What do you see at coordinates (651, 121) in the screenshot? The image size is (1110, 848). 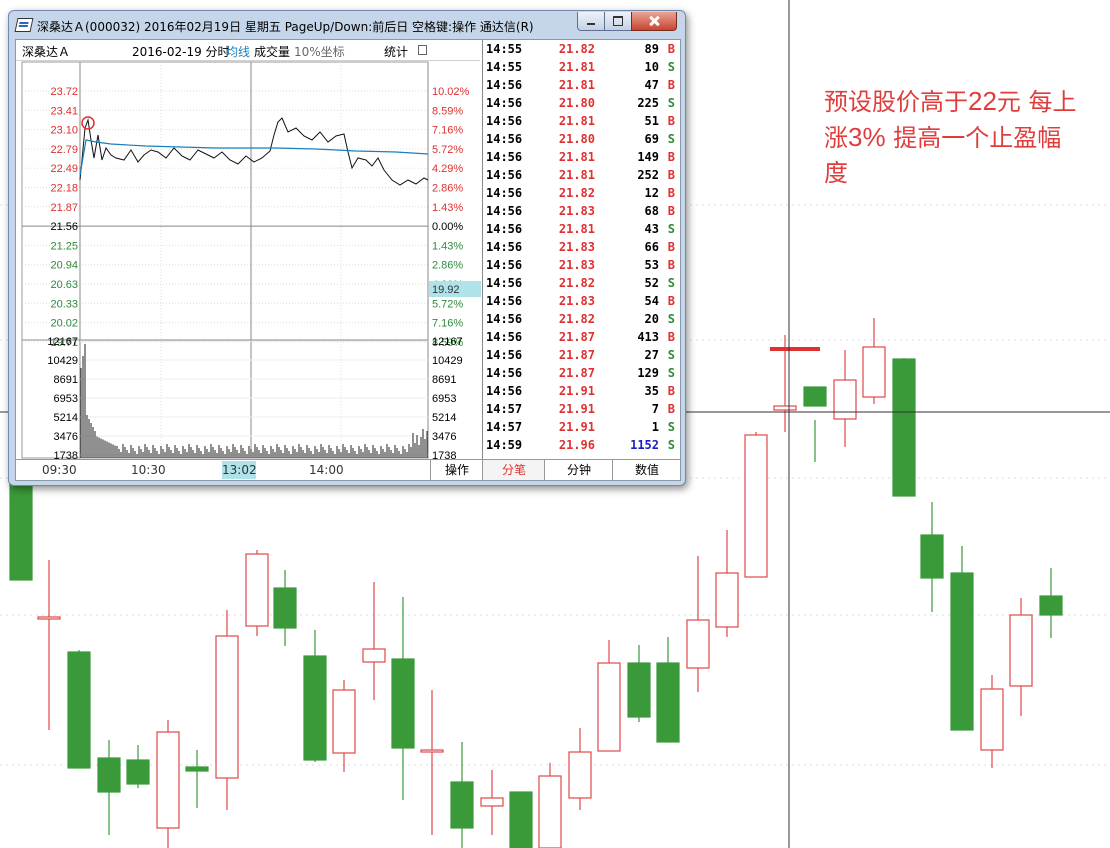 I see `tick-volume: 51` at bounding box center [651, 121].